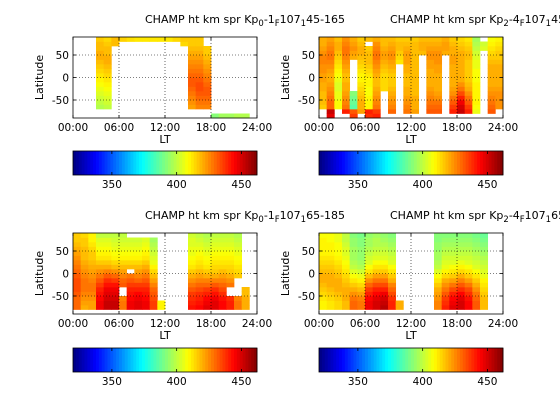 This screenshot has height=420, width=560. Describe the element at coordinates (201, 19) in the screenshot. I see `title-segment: CHAMP ht km spr Kp` at that location.